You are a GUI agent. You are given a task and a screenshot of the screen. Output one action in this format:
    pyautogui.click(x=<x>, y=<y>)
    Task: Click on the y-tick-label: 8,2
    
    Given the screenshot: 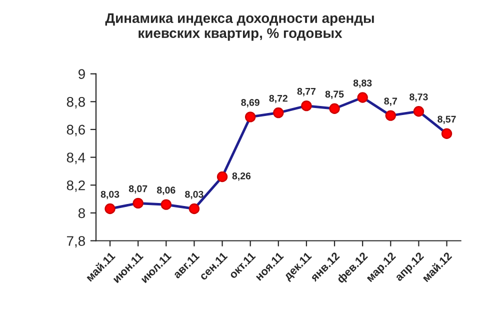 What is the action you would take?
    pyautogui.click(x=75, y=186)
    